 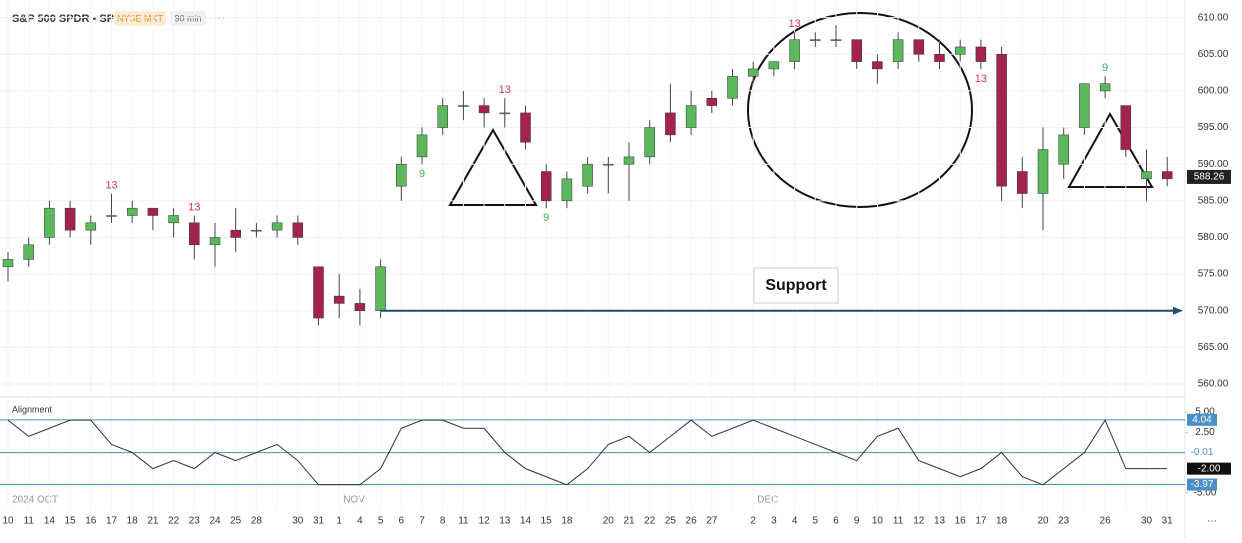 What do you see at coordinates (1178, 310) in the screenshot?
I see `arrow-head` at bounding box center [1178, 310].